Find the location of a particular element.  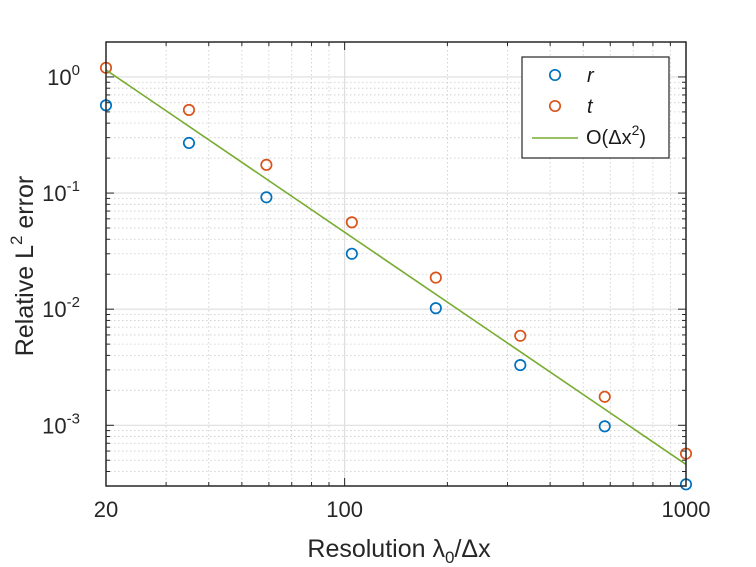

x-tick-label: 100 is located at coordinates (344, 509).